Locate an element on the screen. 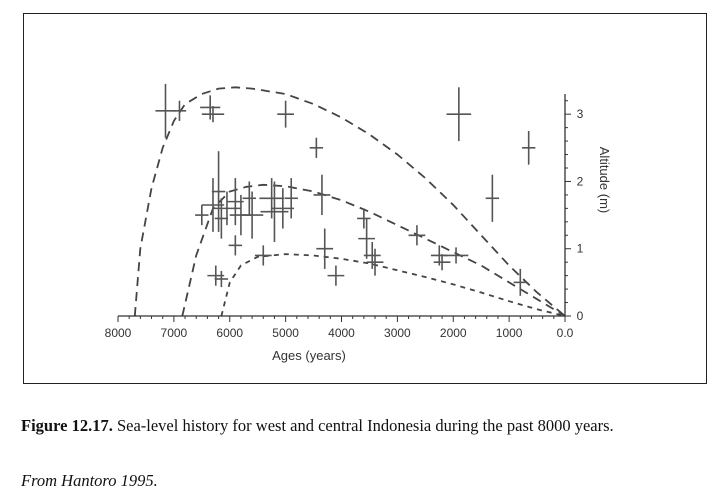  figure-source: From Hantoro 1995. is located at coordinates (89, 480).